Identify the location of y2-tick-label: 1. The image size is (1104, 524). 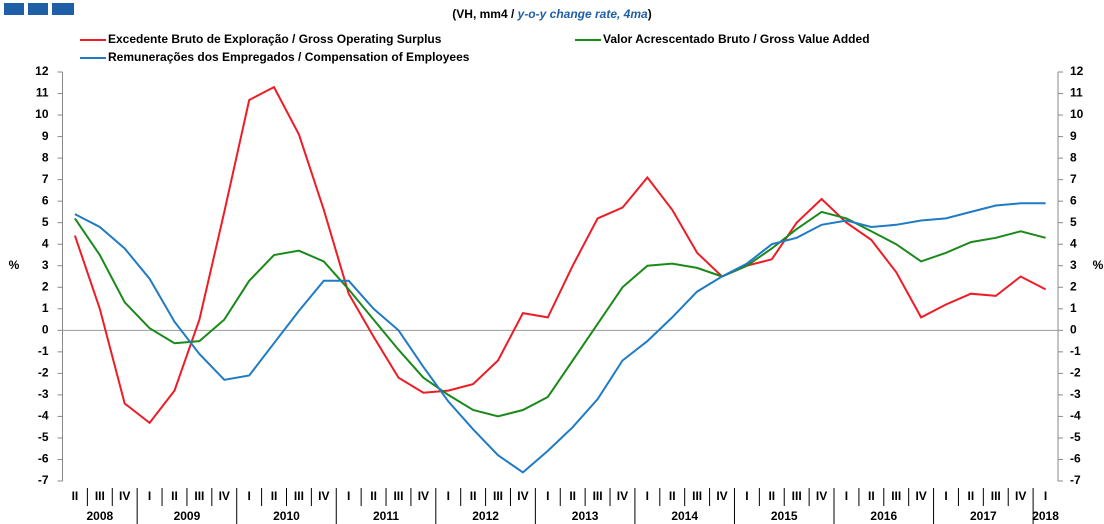
(1073, 308).